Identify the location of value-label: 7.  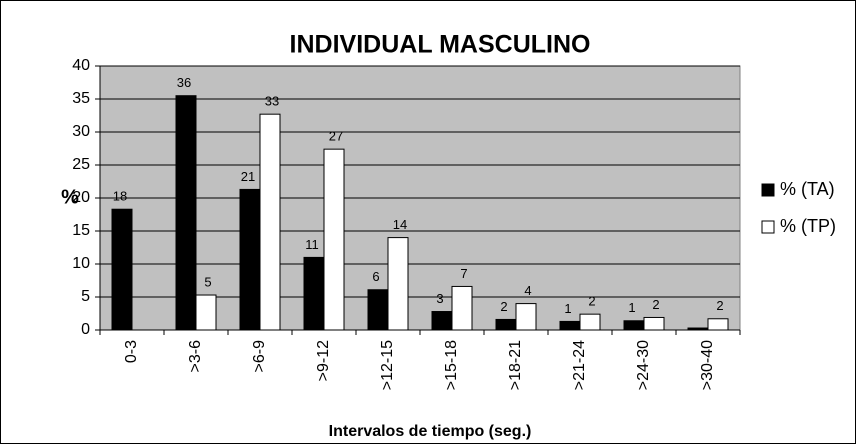
(463, 273).